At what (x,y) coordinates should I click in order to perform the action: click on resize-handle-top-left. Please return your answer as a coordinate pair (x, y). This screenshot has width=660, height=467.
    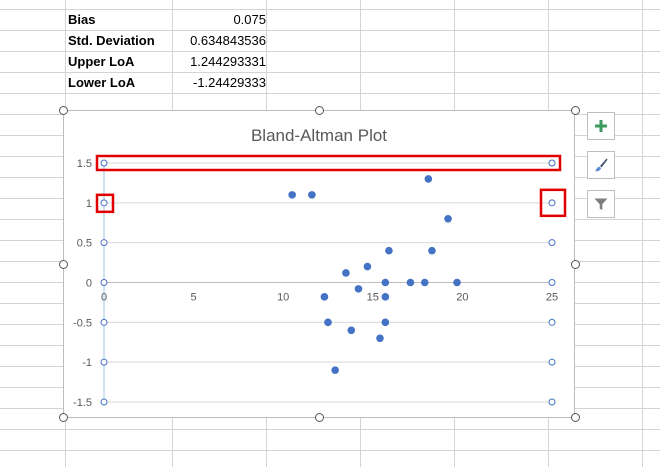
    Looking at the image, I should click on (63, 110).